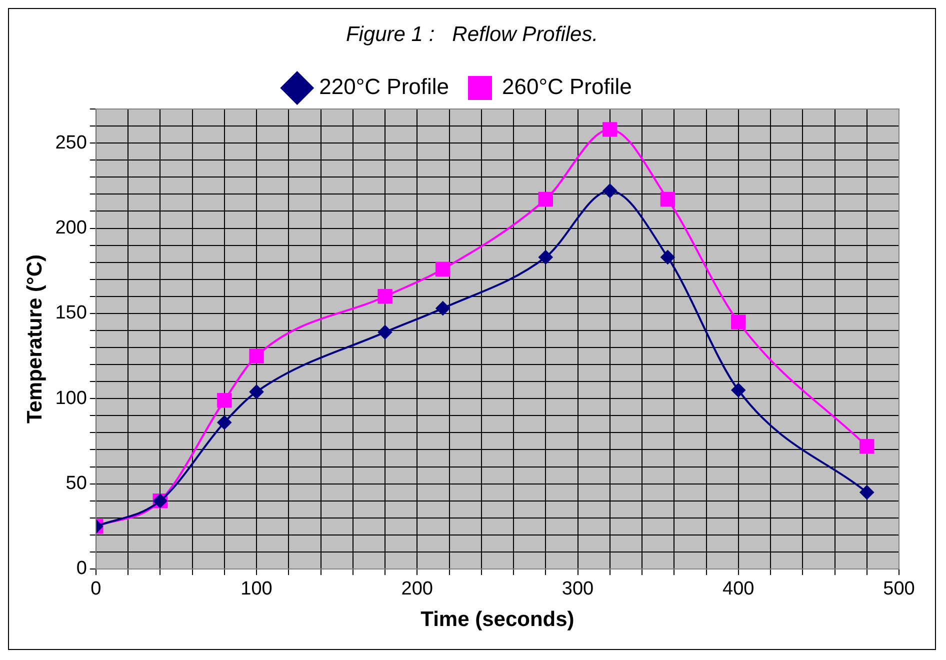 The height and width of the screenshot is (660, 946). Describe the element at coordinates (96, 589) in the screenshot. I see `x-tick-label: 0` at that location.